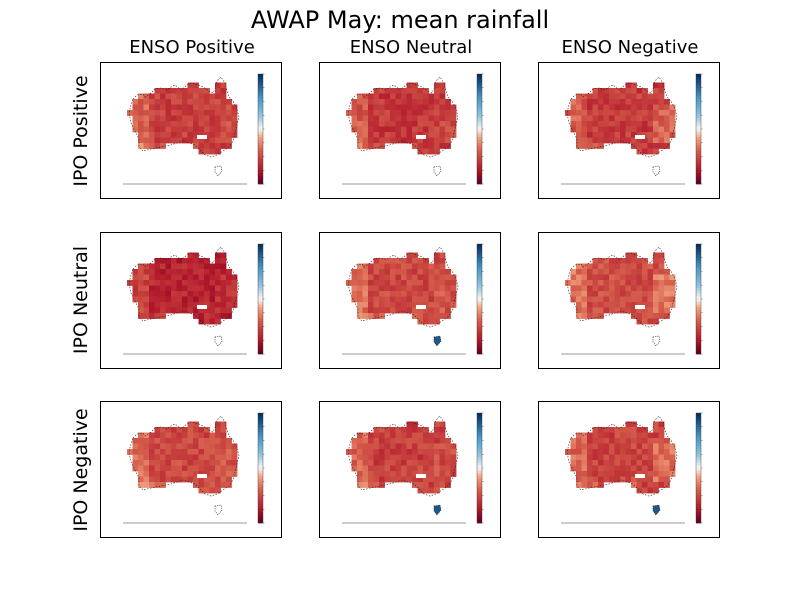 The image size is (800, 600). What do you see at coordinates (632, 129) in the screenshot?
I see `rainfall-map` at bounding box center [632, 129].